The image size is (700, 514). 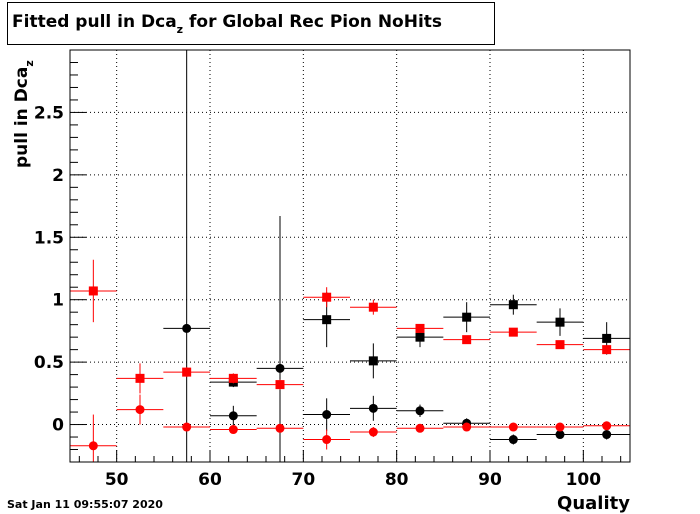 I want to click on x-tick-label: 80, so click(x=397, y=480).